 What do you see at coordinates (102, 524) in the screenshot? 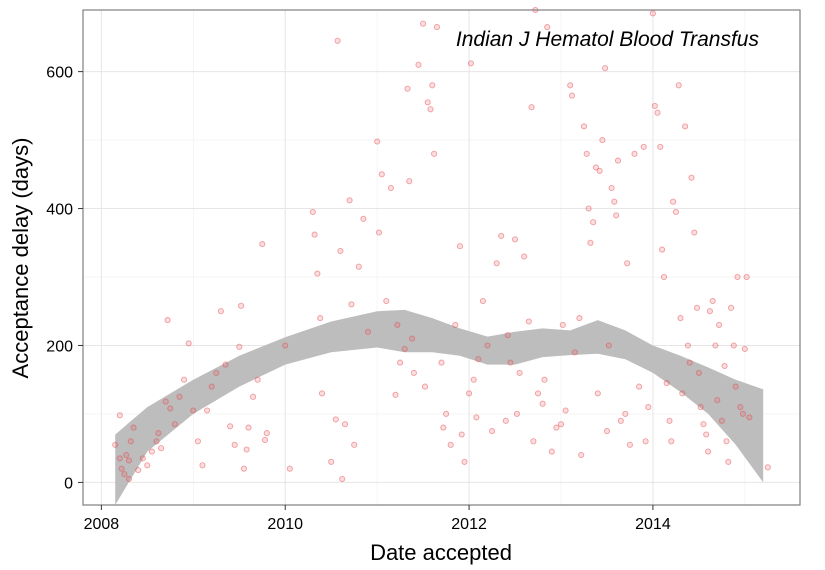
I see `x-tick-label: 2008` at bounding box center [102, 524].